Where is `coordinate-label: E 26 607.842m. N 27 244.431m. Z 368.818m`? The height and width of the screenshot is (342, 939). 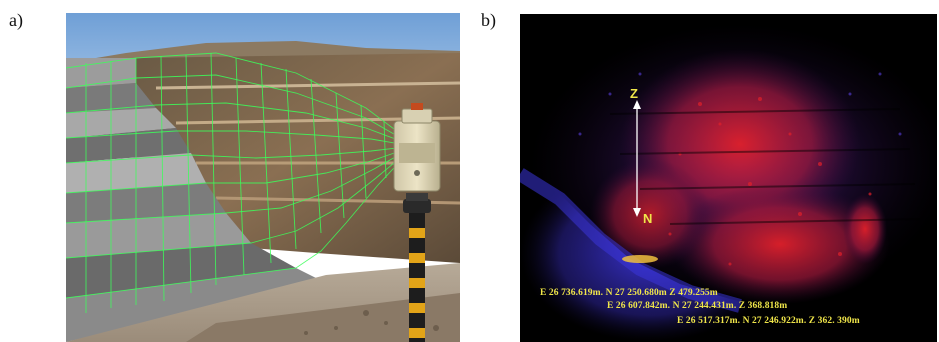
coordinate-label: E 26 607.842m. N 27 244.431m. Z 368.818m is located at coordinates (697, 306).